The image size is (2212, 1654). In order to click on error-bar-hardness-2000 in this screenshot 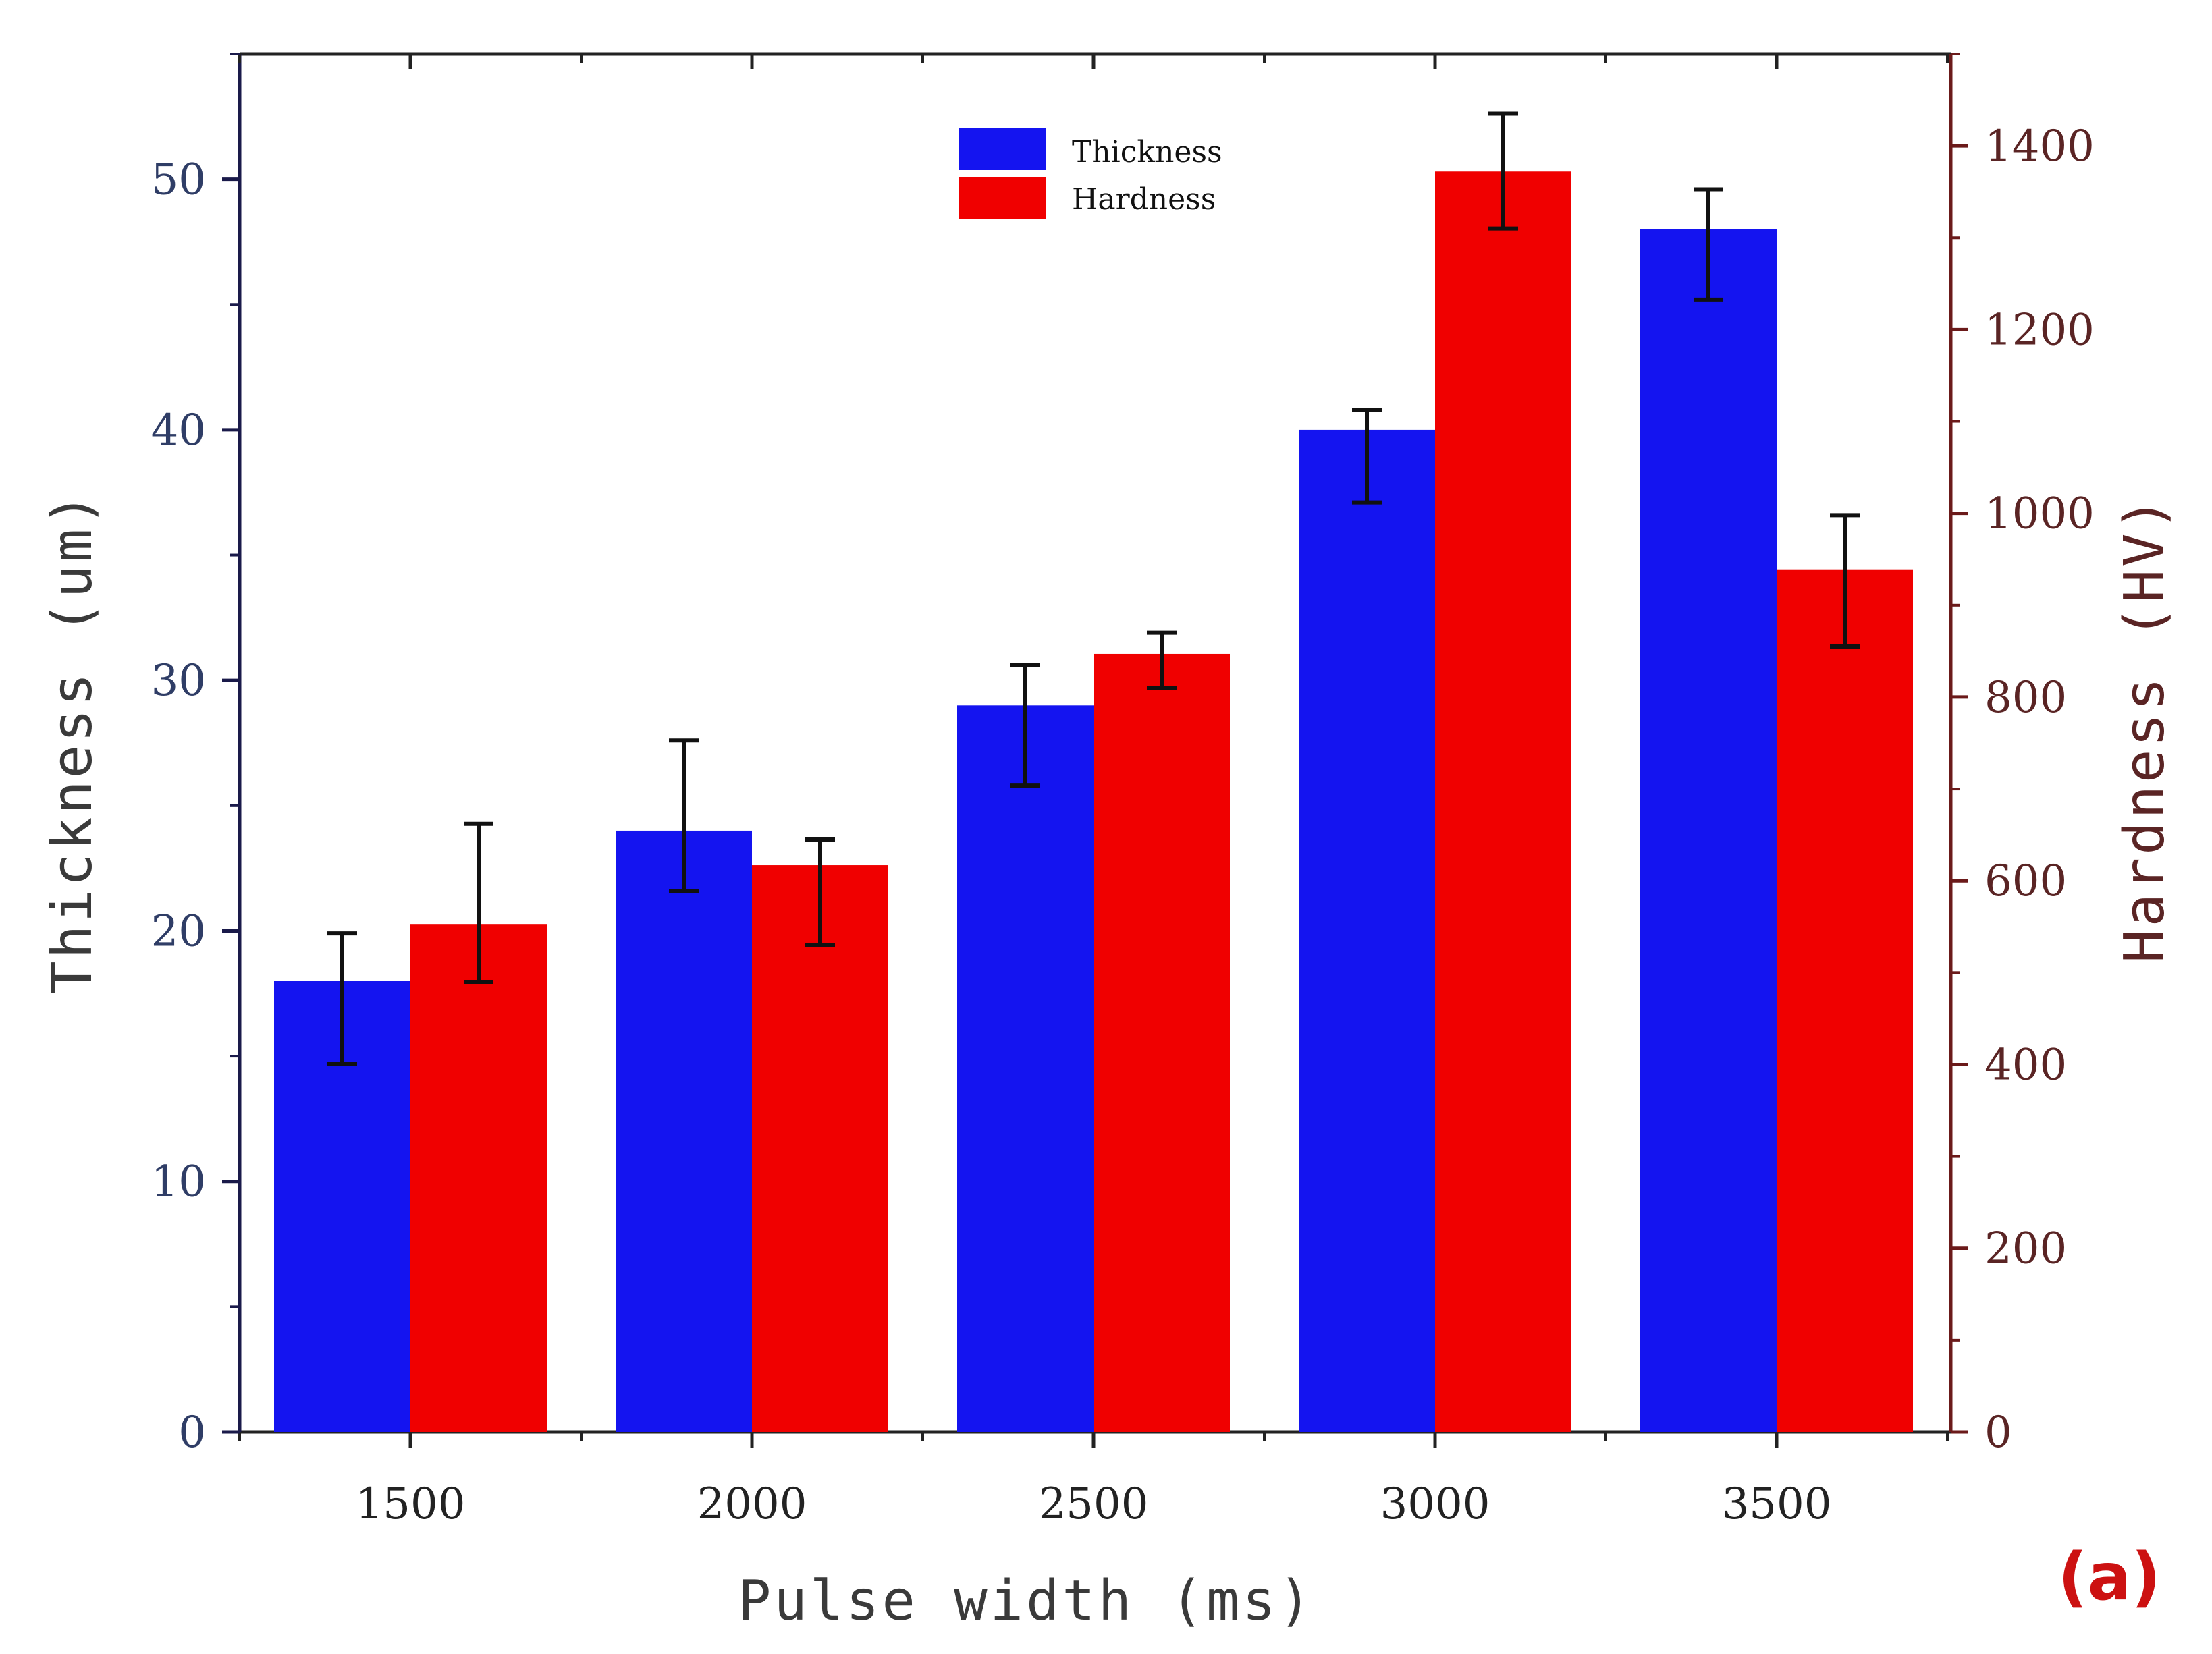, I will do `click(820, 892)`.